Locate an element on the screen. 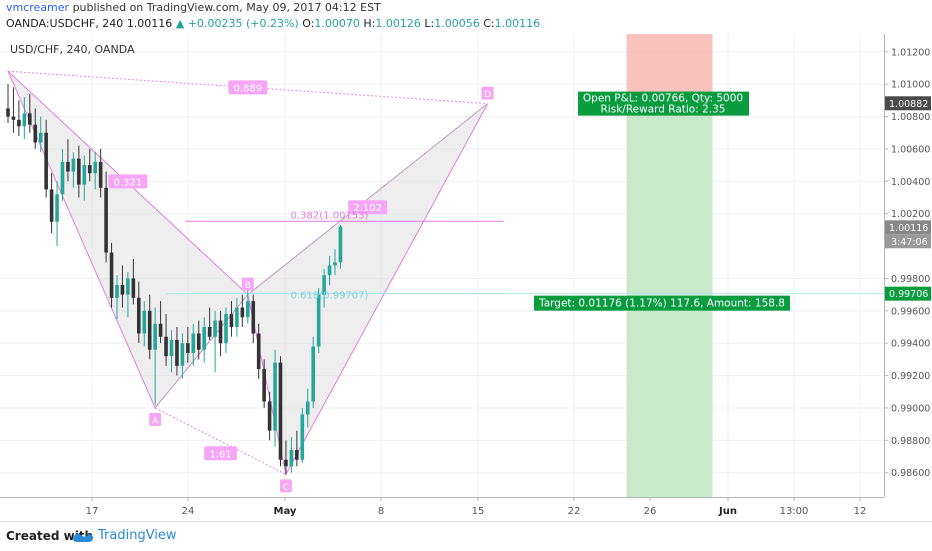 The height and width of the screenshot is (551, 932). tradingview-logo-icon is located at coordinates (83, 537).